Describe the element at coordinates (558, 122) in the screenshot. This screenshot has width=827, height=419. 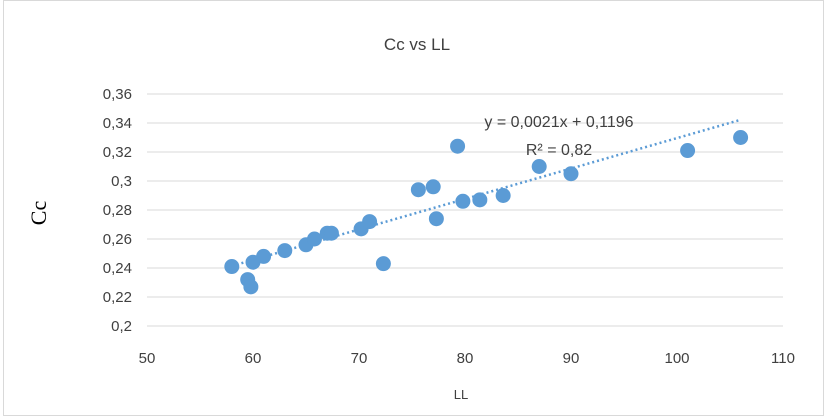
I see `trendline-equation: y = 0,0021x + 0,1196` at that location.